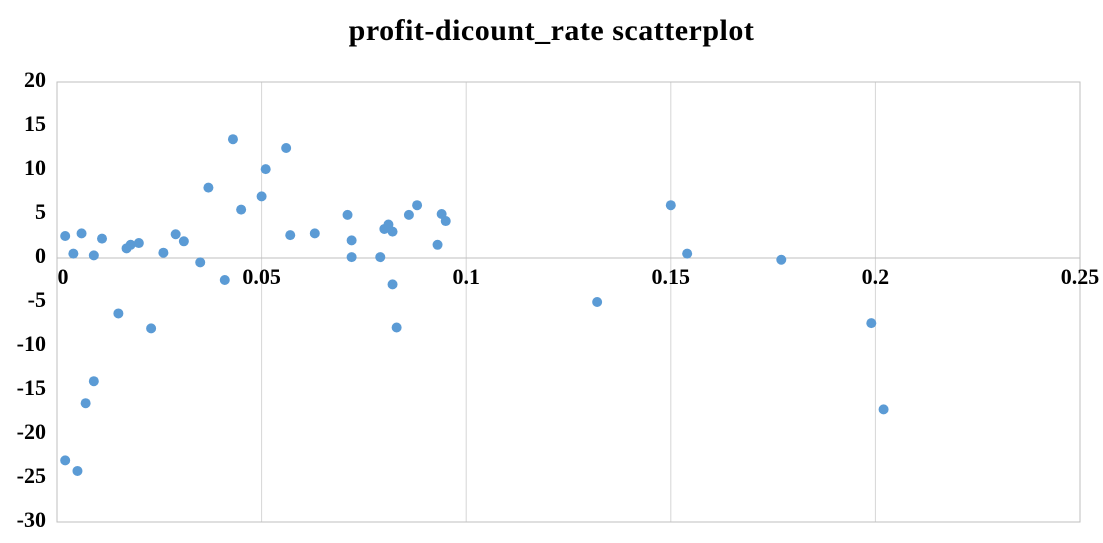 The image size is (1103, 543). I want to click on y-tick-label: 5, so click(40, 211).